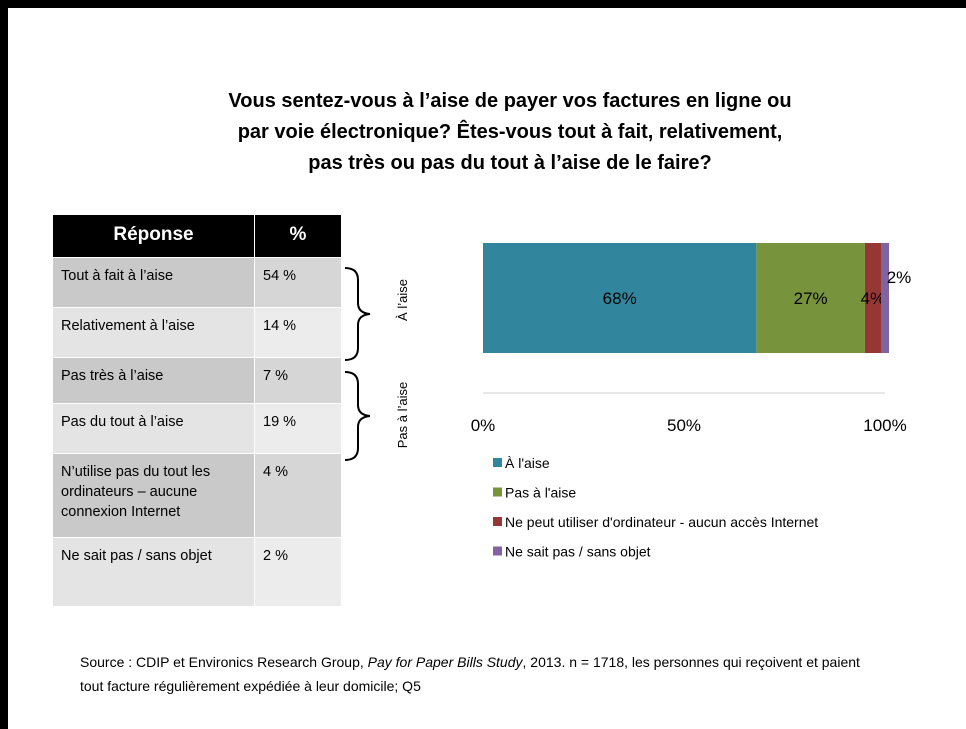  I want to click on group-label: À l’aise, so click(402, 300).